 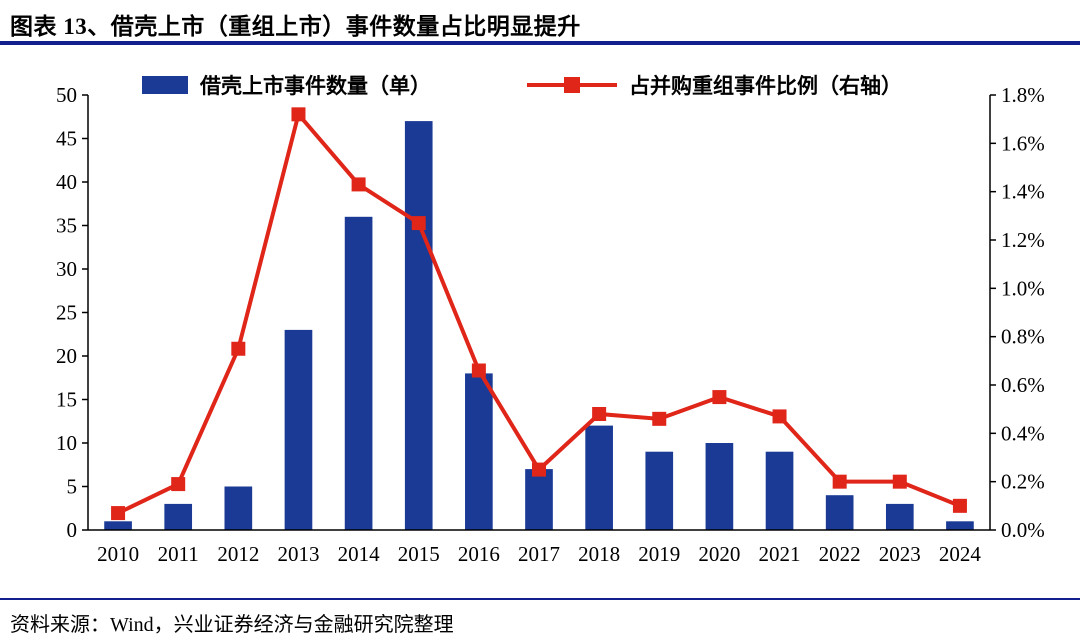 What do you see at coordinates (66, 443) in the screenshot?
I see `left-axis-label: 10` at bounding box center [66, 443].